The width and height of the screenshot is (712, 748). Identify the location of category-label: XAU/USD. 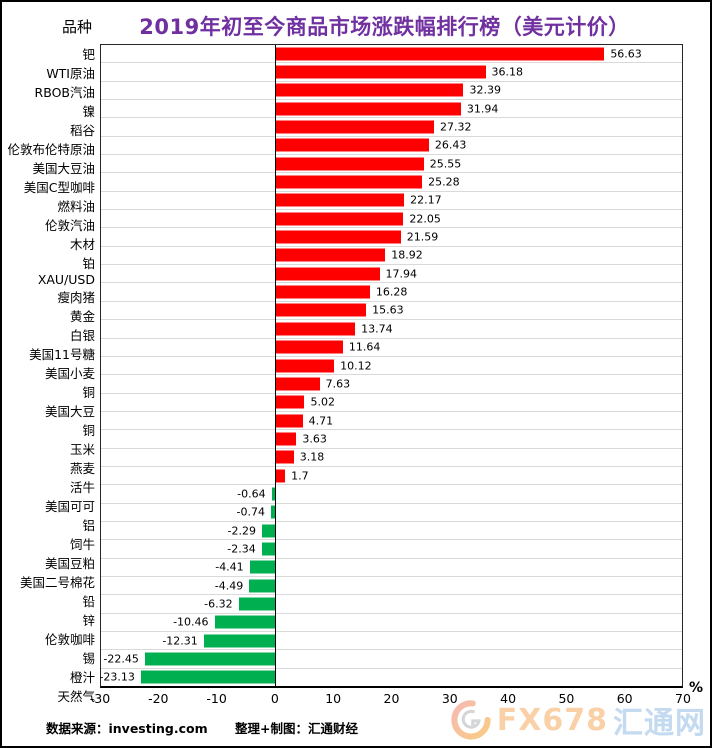
(66, 279).